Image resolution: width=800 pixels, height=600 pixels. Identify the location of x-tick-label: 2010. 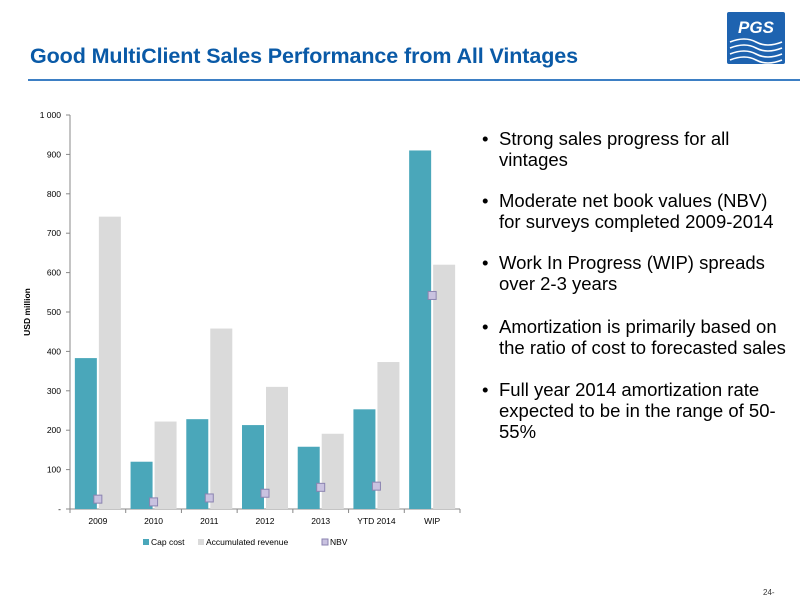
(153, 521).